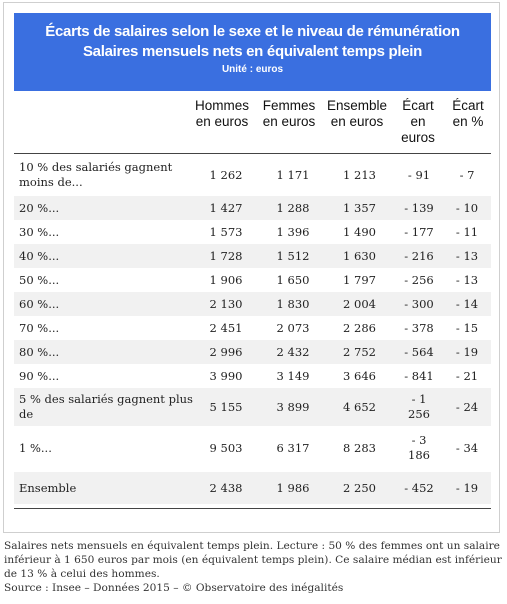 The height and width of the screenshot is (604, 507). What do you see at coordinates (359, 352) in the screenshot?
I see `cell-ensemble: 2 752` at bounding box center [359, 352].